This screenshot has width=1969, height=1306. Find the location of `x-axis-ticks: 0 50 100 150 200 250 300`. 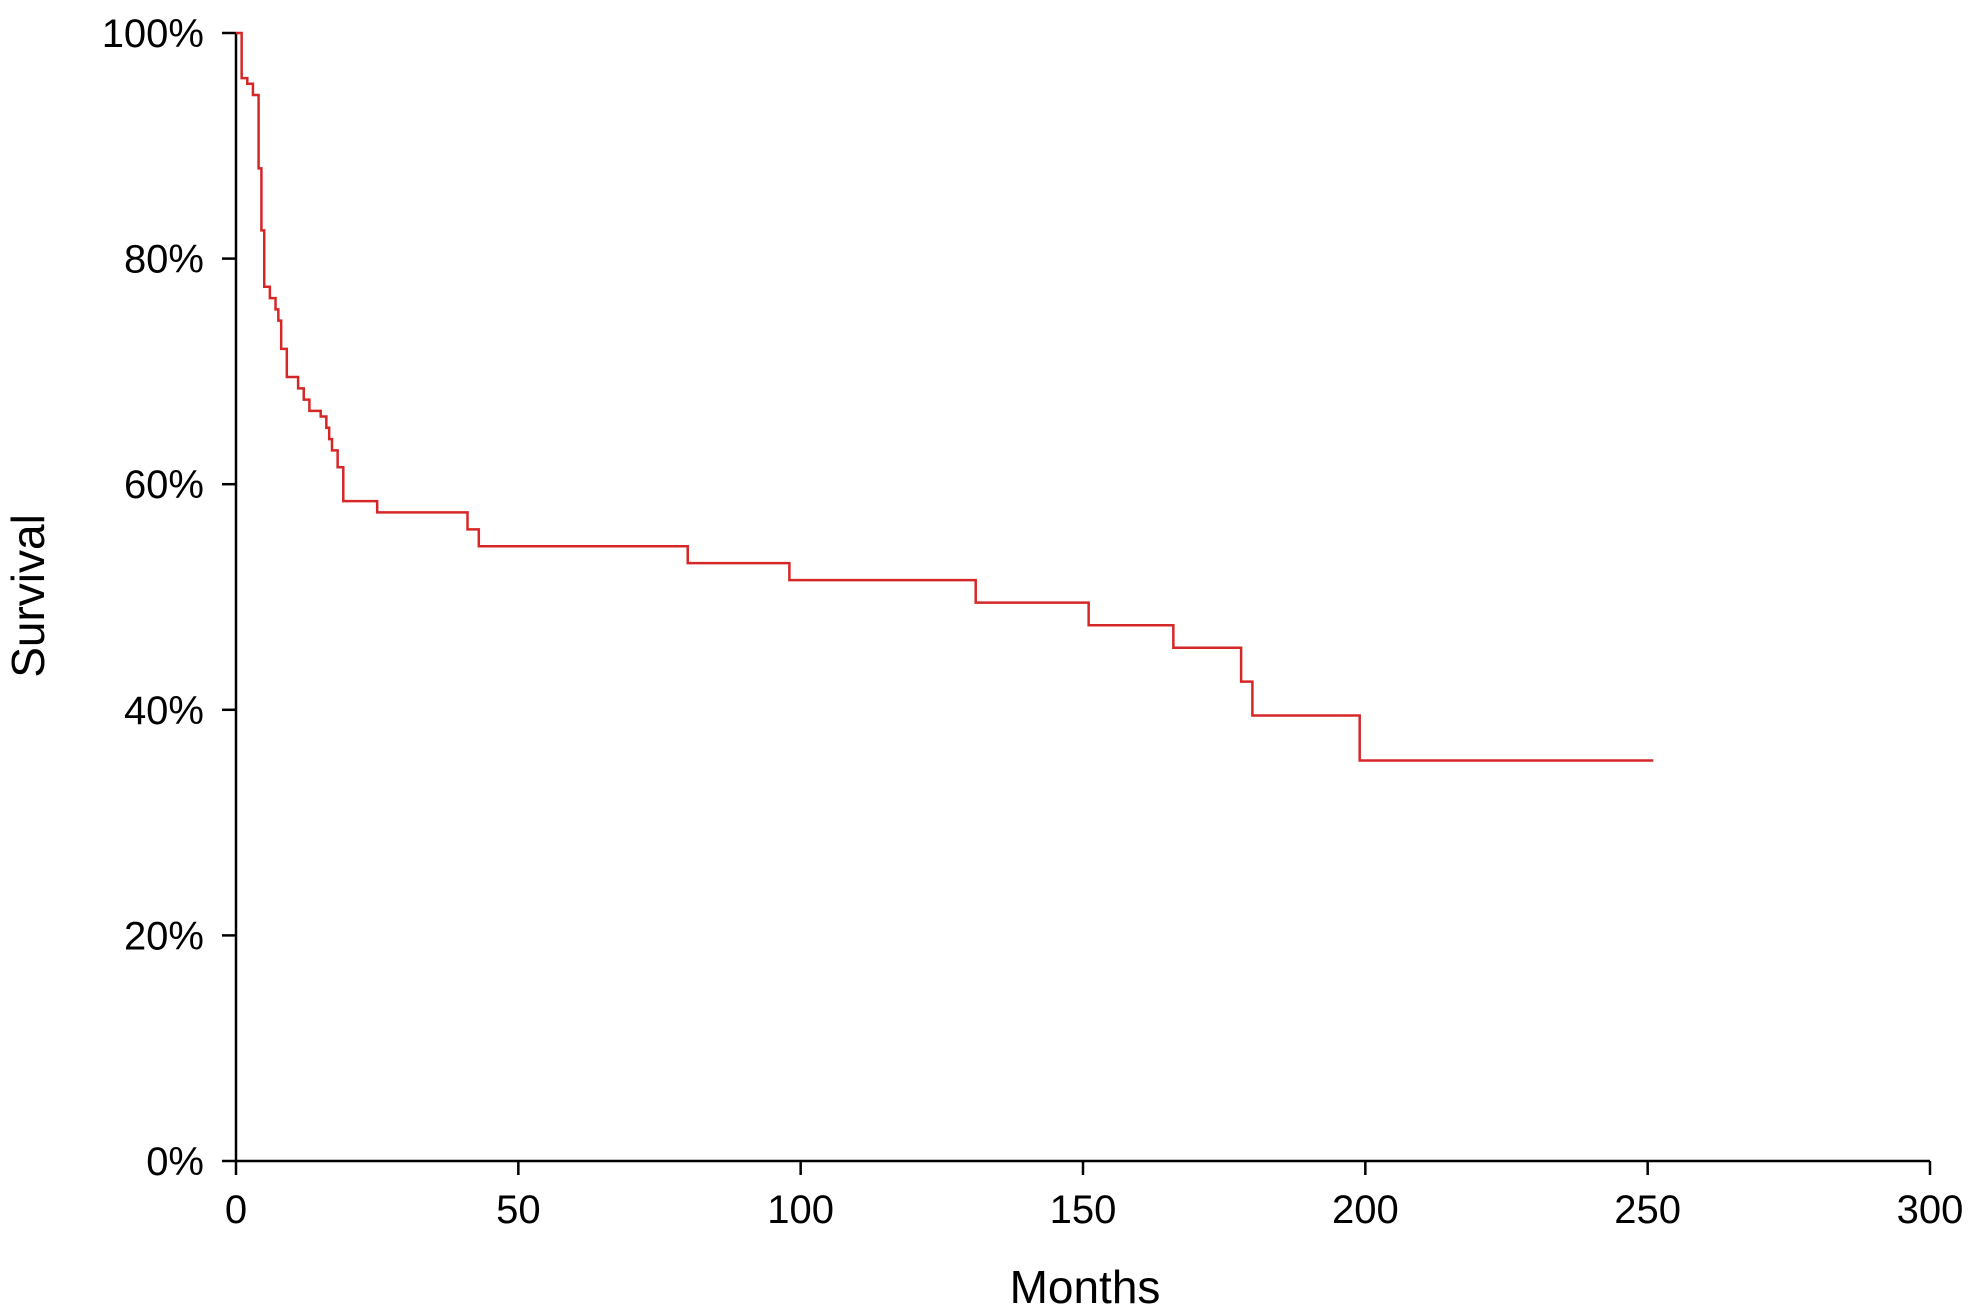

x-axis-ticks: 0 50 100 150 200 250 300 is located at coordinates (1094, 1196).